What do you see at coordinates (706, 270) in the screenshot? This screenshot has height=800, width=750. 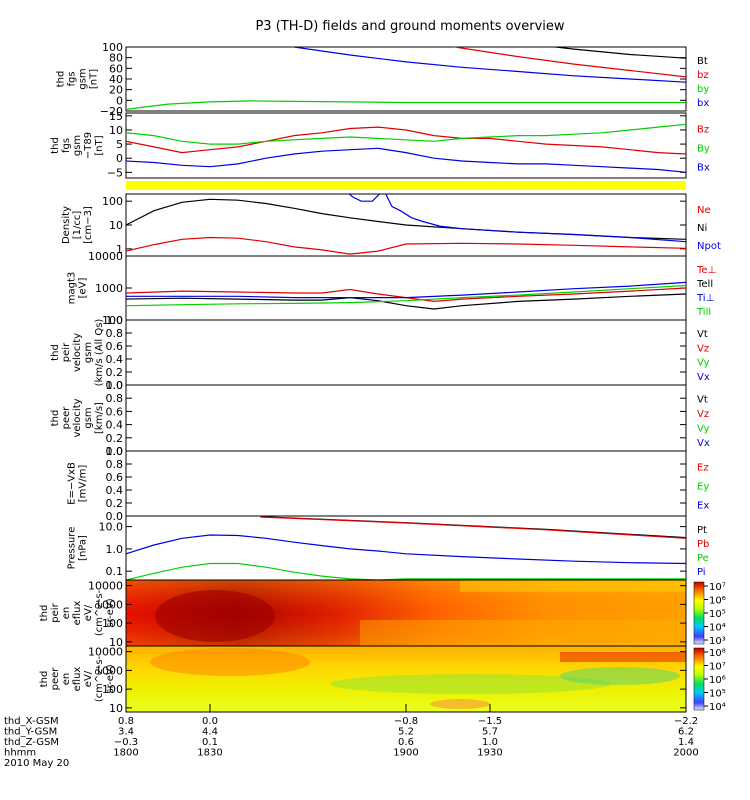 I see `legend-entry: Te⊥` at bounding box center [706, 270].